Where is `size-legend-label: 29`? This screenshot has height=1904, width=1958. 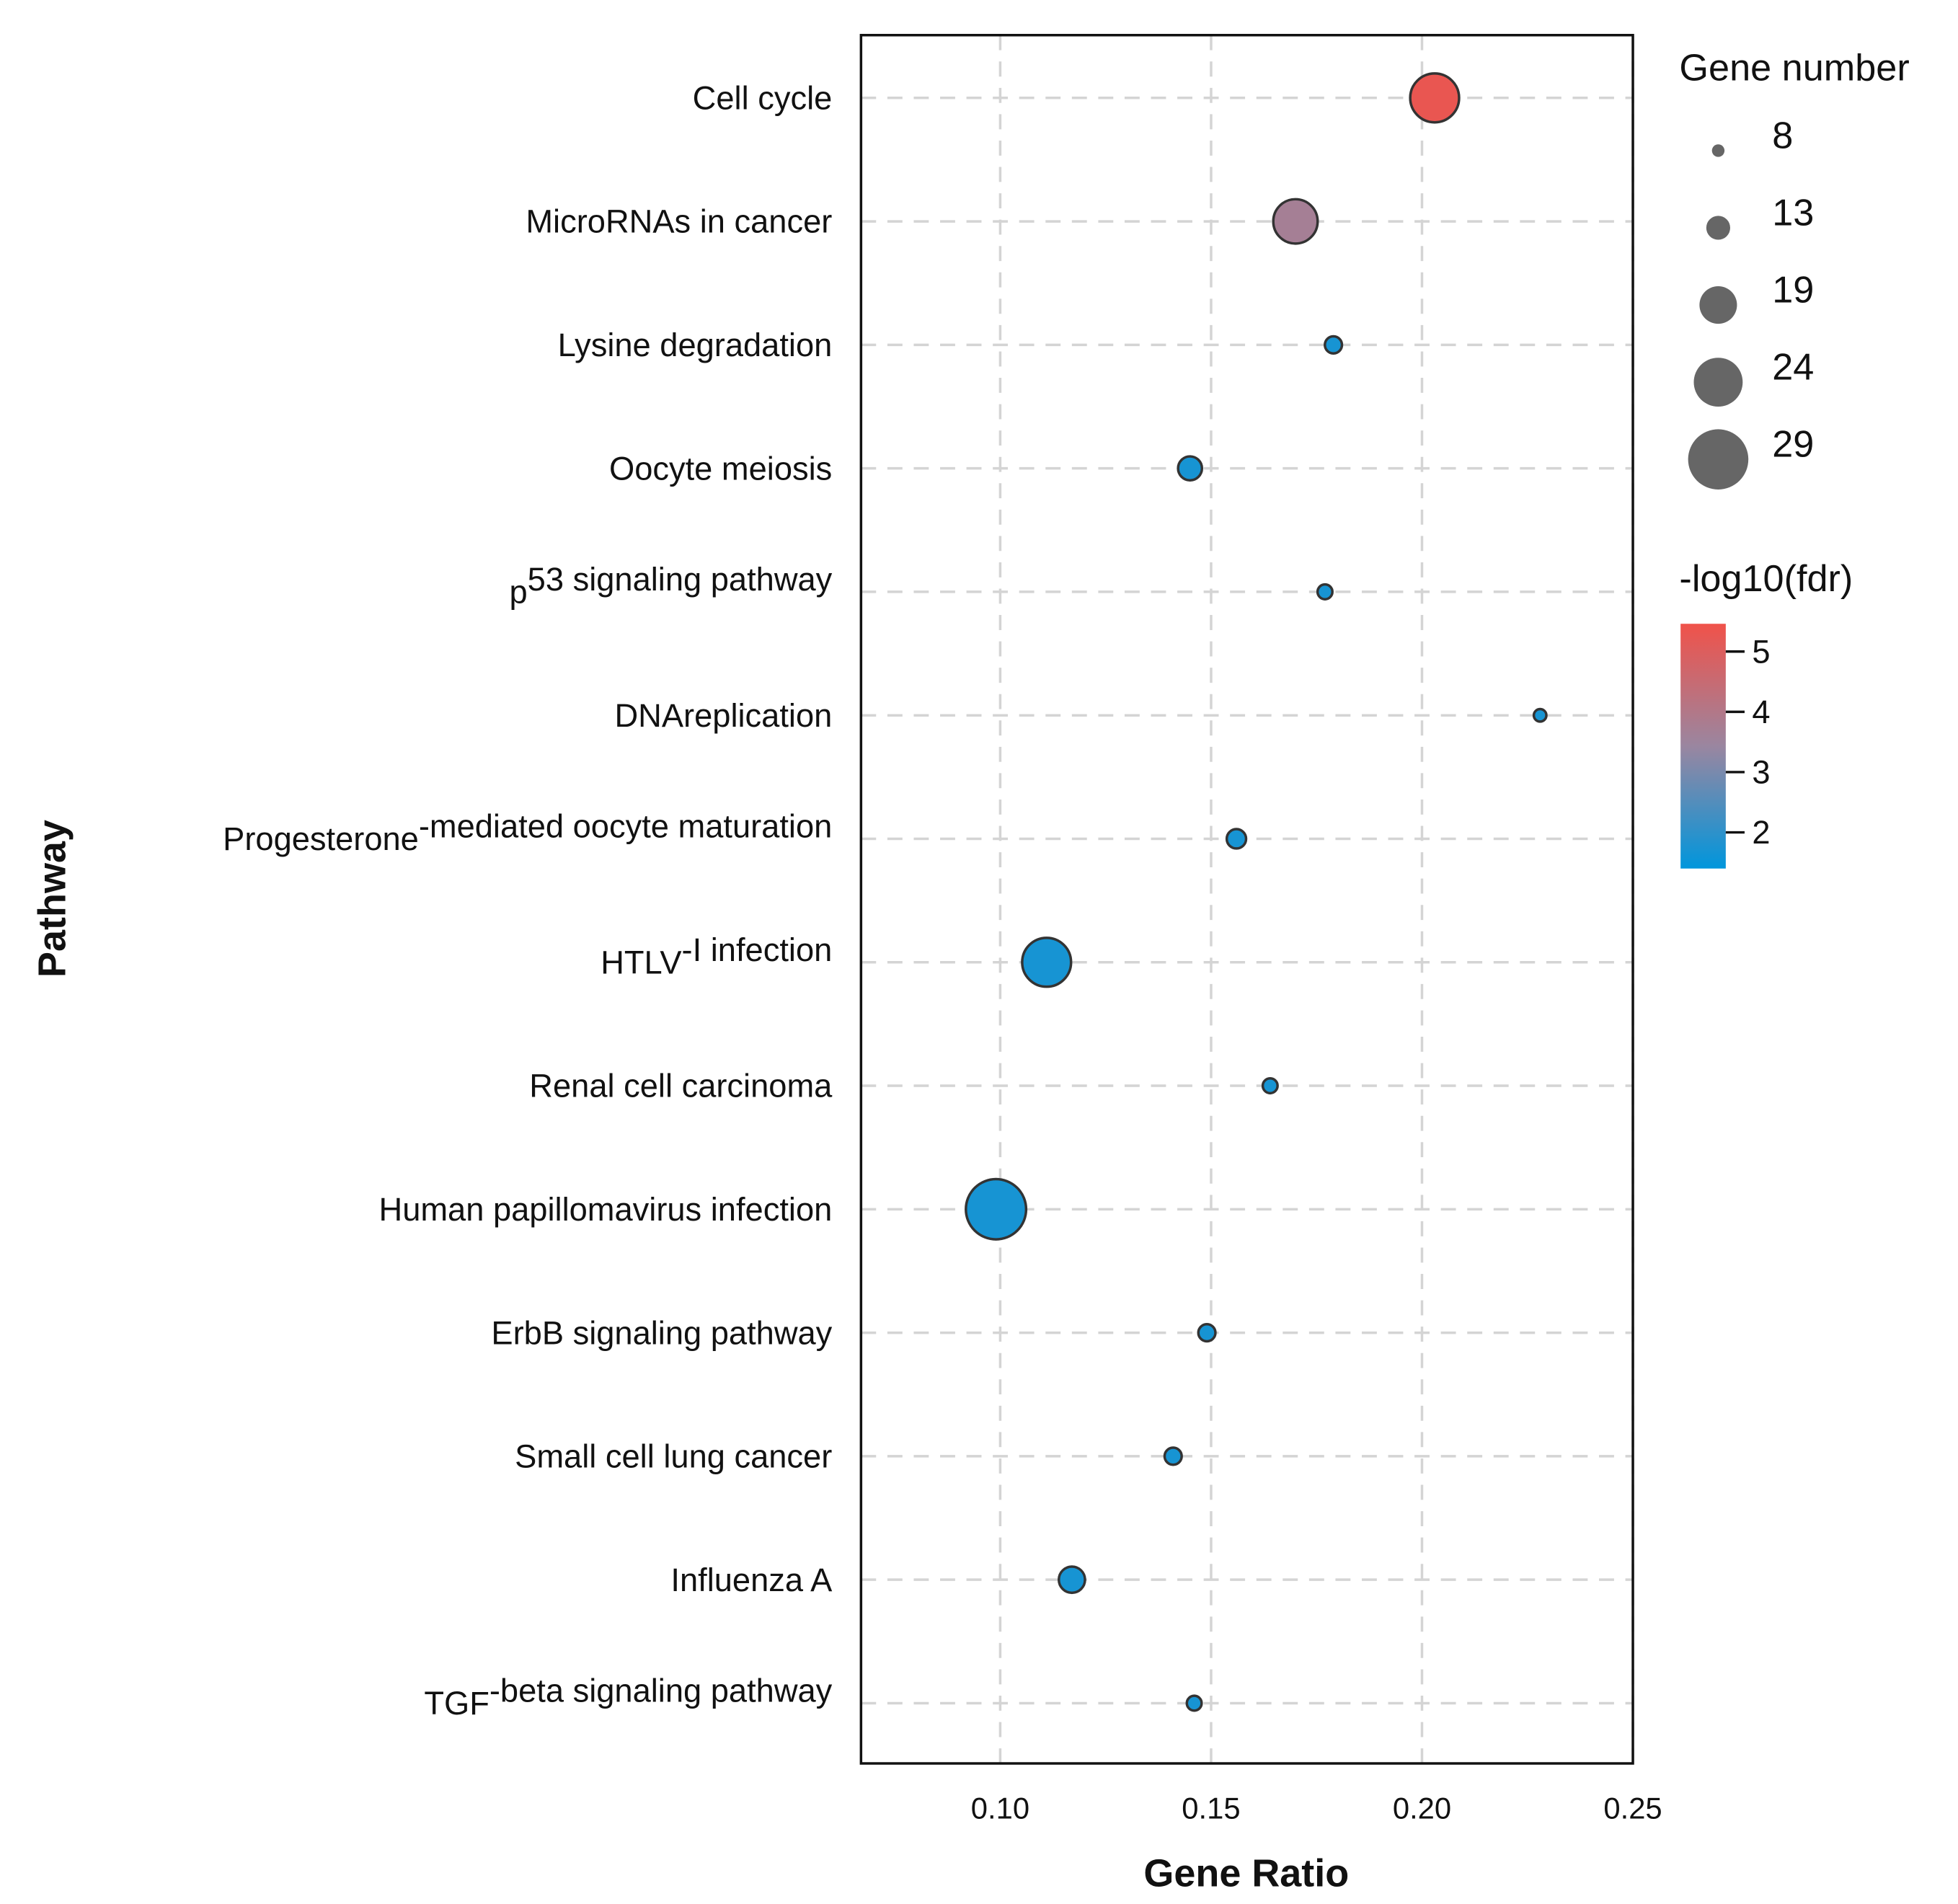 size-legend-label: 29 is located at coordinates (1793, 445).